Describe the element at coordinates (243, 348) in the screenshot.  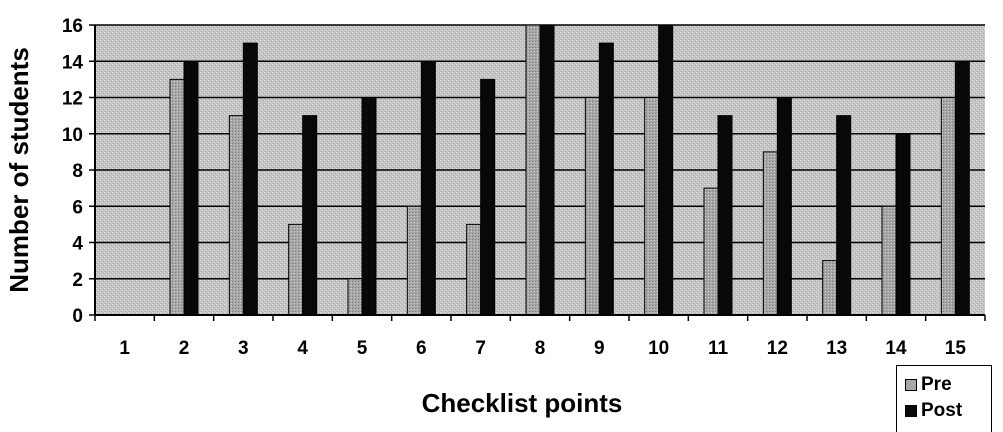
I see `x-tick-label: 3` at that location.